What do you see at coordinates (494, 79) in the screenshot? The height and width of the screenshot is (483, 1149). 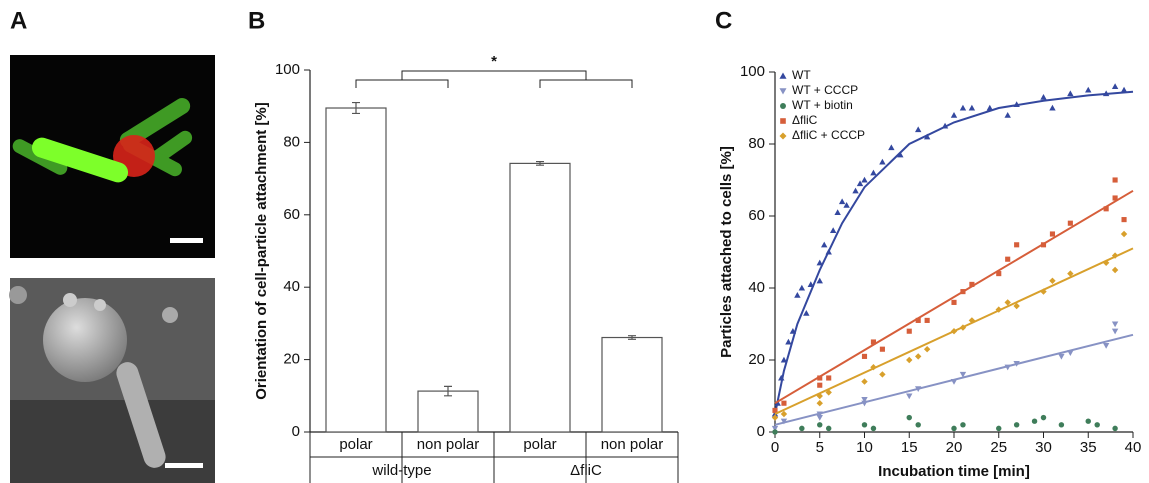 I see `bracket` at bounding box center [494, 79].